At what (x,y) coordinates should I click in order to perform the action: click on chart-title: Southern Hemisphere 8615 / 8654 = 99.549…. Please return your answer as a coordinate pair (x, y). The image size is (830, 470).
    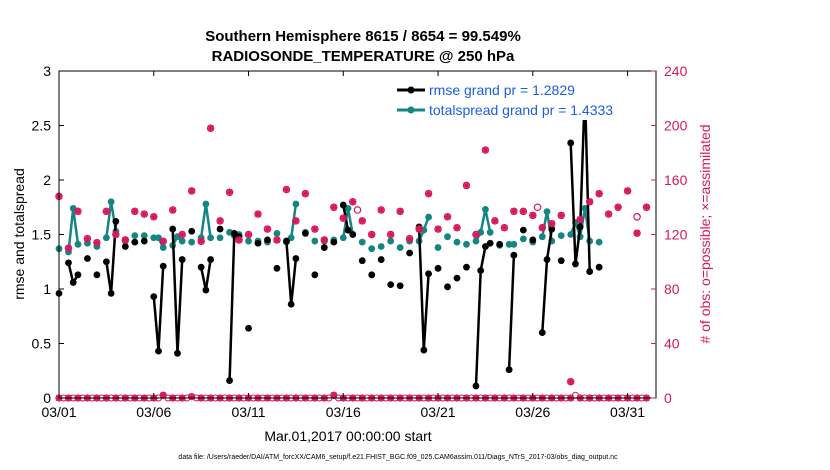
    Looking at the image, I should click on (363, 36).